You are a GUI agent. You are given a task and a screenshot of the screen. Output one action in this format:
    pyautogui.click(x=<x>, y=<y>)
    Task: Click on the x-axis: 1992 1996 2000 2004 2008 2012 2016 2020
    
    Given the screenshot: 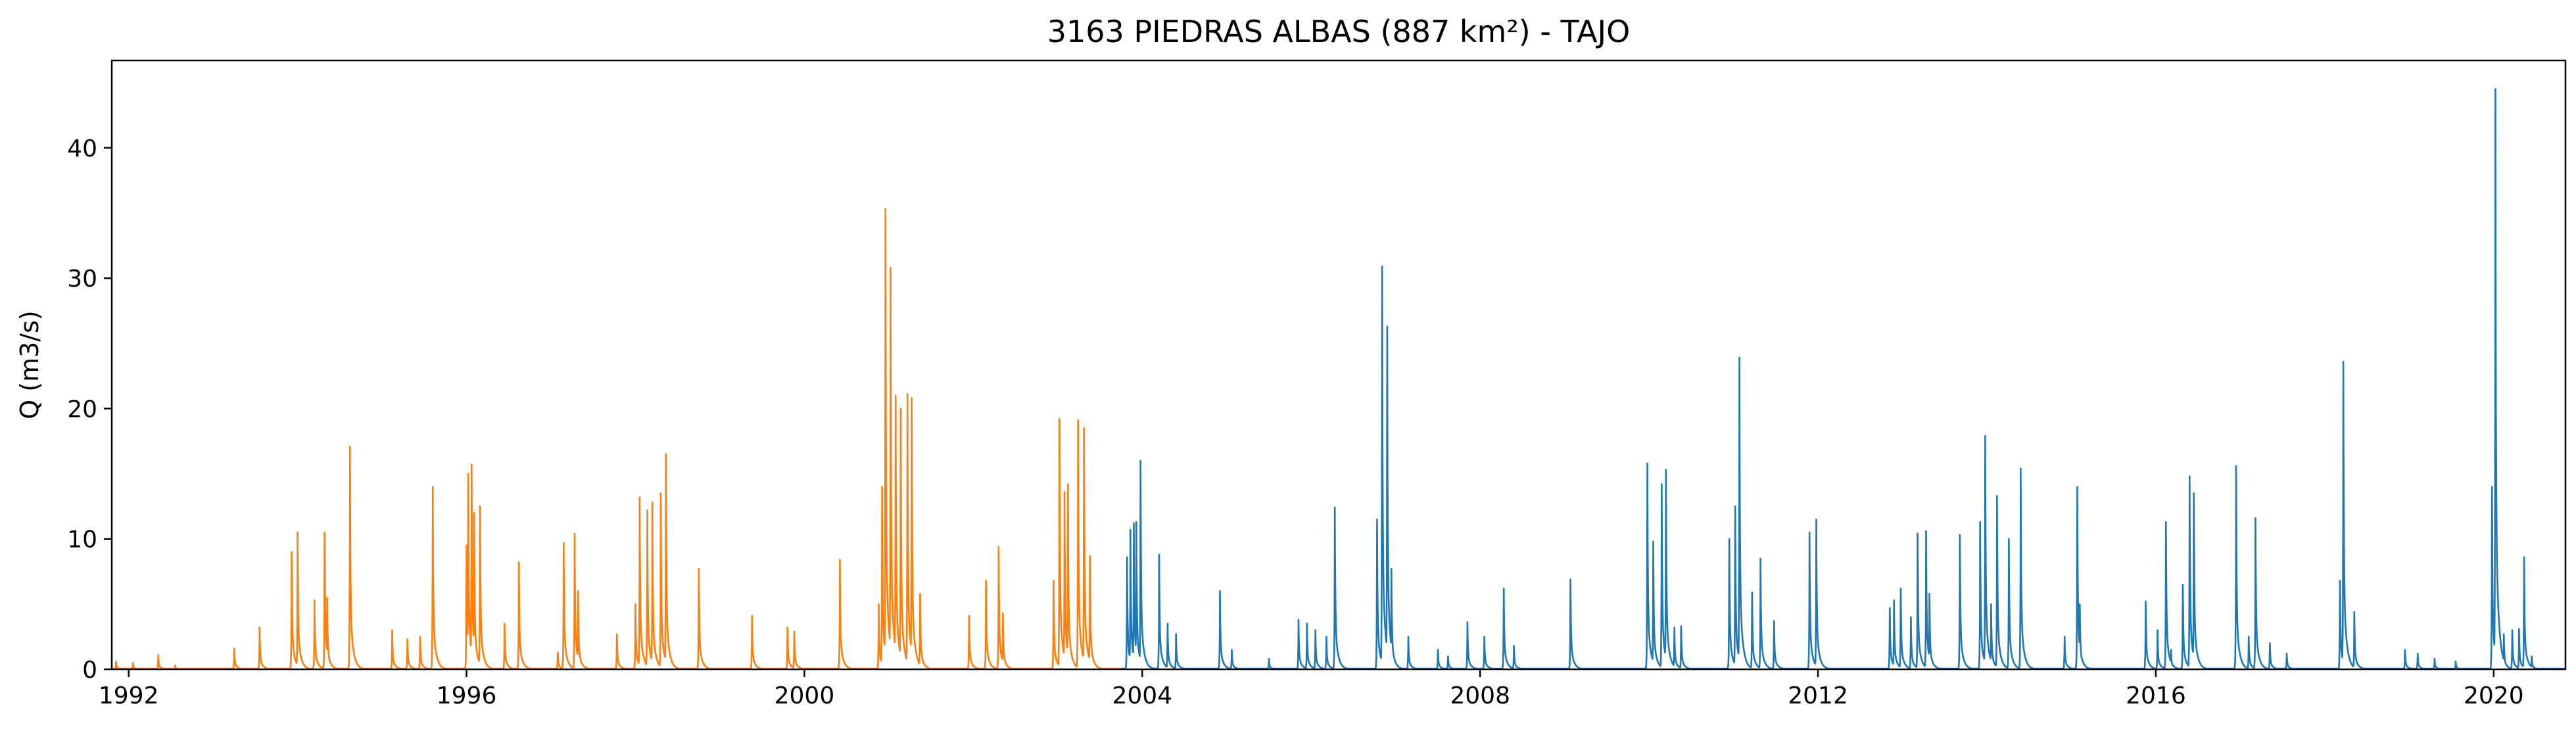 What is the action you would take?
    pyautogui.click(x=1312, y=689)
    